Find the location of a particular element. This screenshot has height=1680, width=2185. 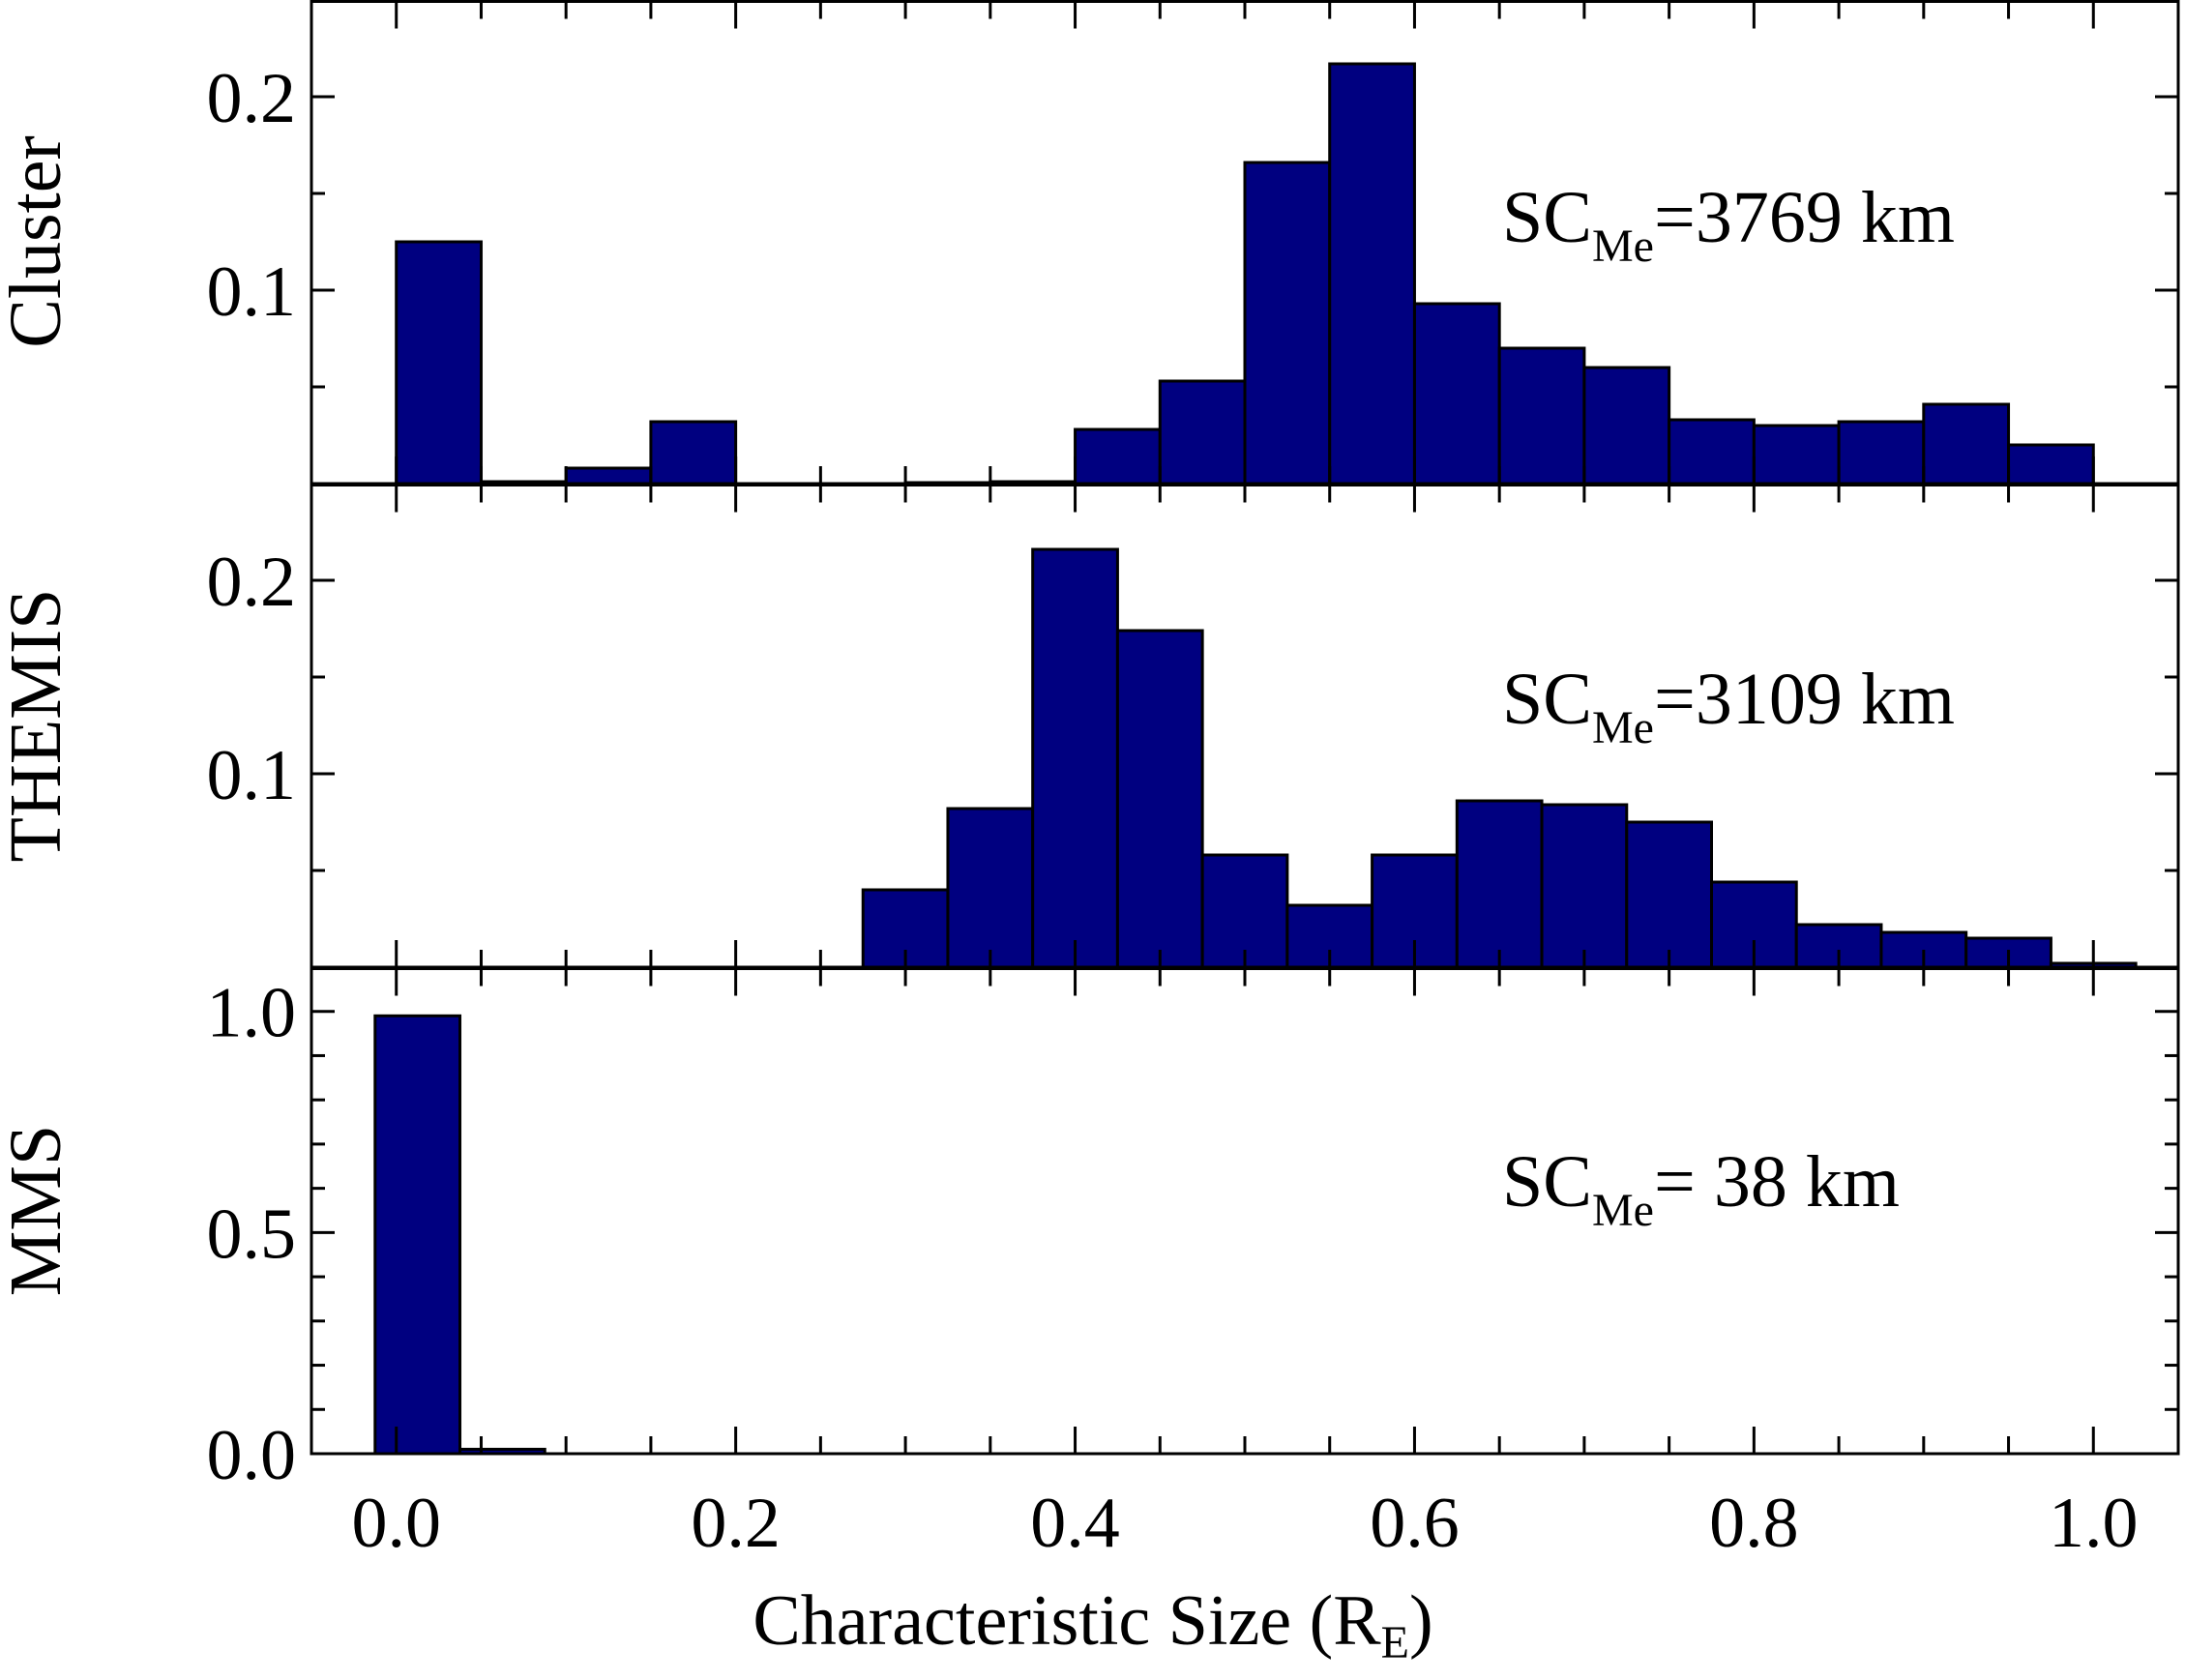

x-tick-label-5: 1.0 is located at coordinates (2094, 1524).